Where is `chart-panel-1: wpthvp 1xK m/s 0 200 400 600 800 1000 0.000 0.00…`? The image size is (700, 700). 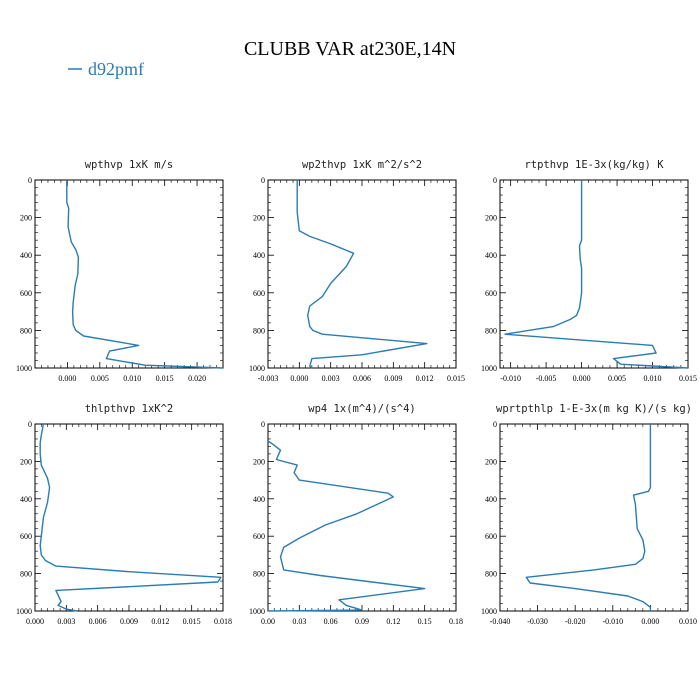 chart-panel-1: wpthvp 1xK m/s 0 200 400 600 800 1000 0.000 0.00… is located at coordinates (120, 271).